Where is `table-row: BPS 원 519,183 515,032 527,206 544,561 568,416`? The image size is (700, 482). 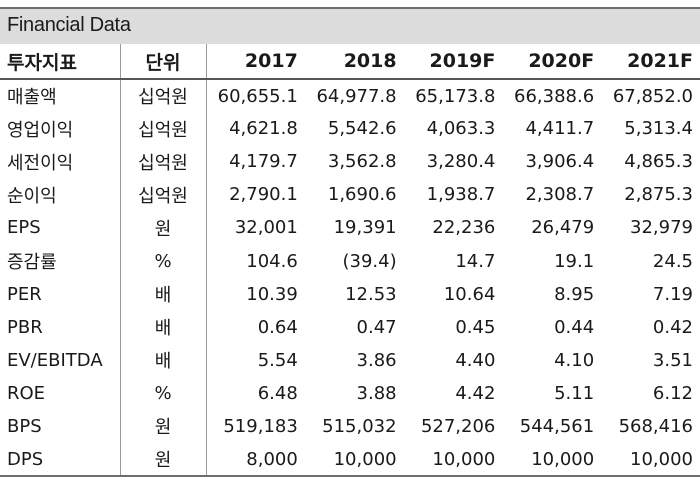 table-row: BPS 원 519,183 515,032 527,206 544,561 568,416 is located at coordinates (350, 426).